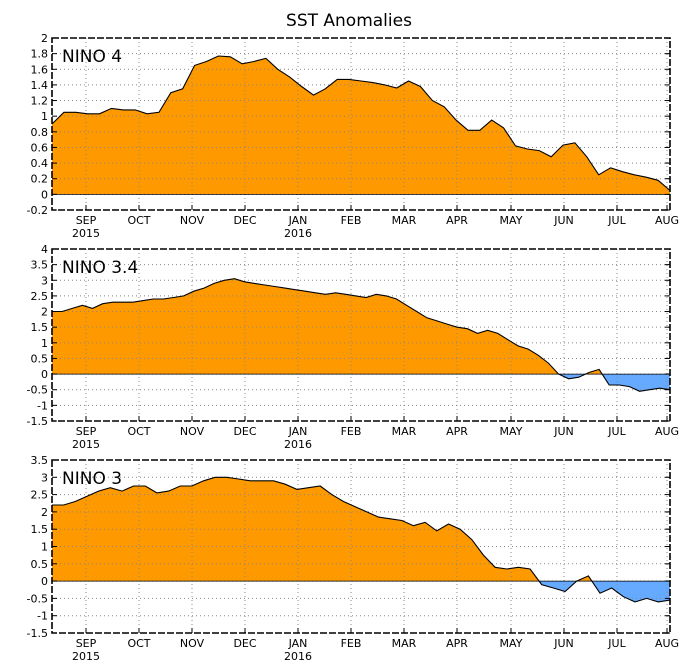 The image size is (692, 667). Describe the element at coordinates (40, 54) in the screenshot. I see `y-tick-label: 1.8` at that location.